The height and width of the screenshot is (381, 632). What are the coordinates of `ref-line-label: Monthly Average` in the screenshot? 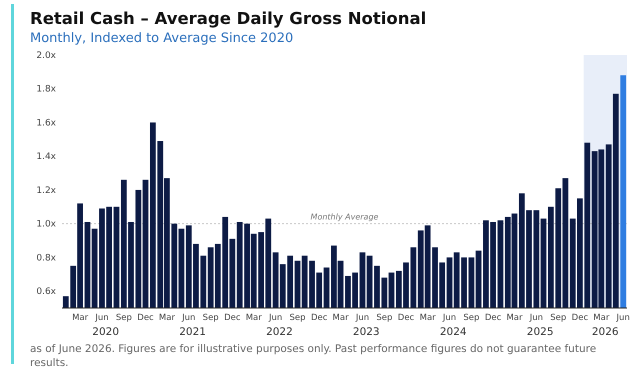 It's located at (344, 217).